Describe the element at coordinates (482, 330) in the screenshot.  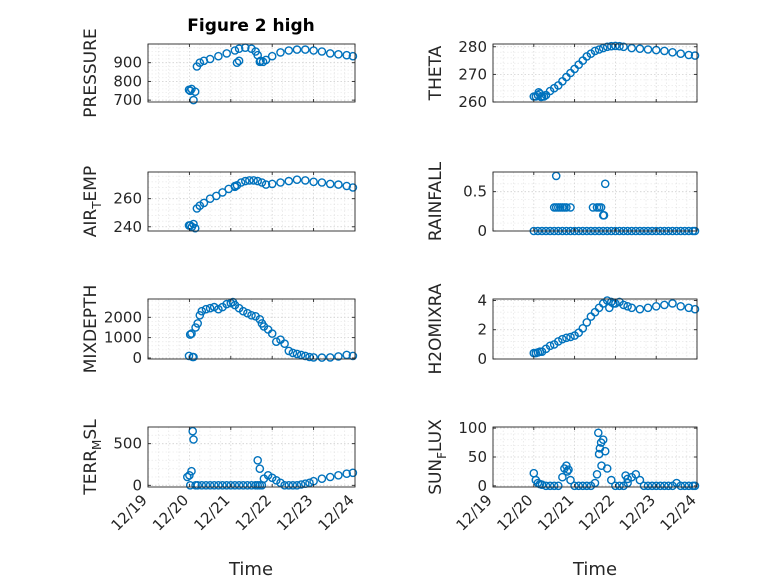
I see `y-tick-label: 2` at that location.